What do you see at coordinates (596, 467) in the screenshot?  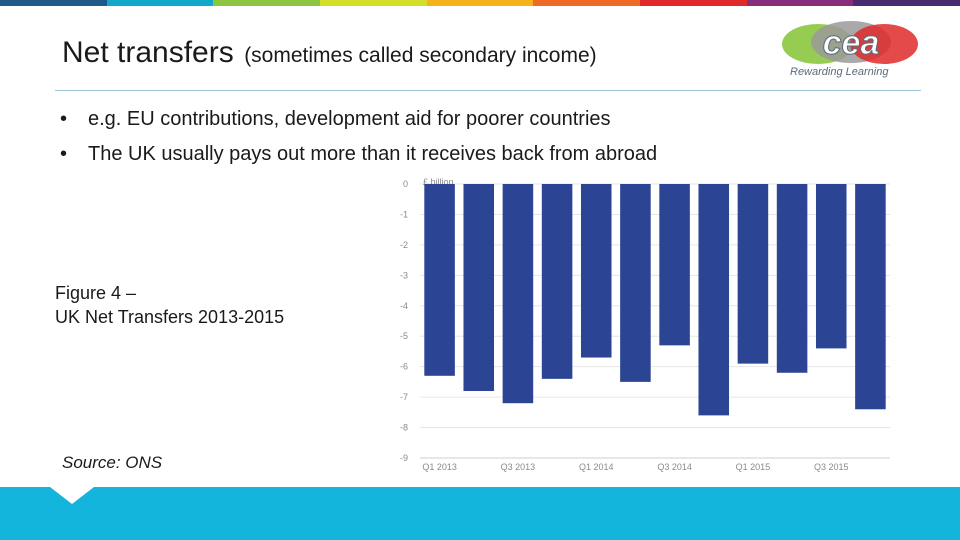 I see `x-tick-label: Q1 2014` at bounding box center [596, 467].